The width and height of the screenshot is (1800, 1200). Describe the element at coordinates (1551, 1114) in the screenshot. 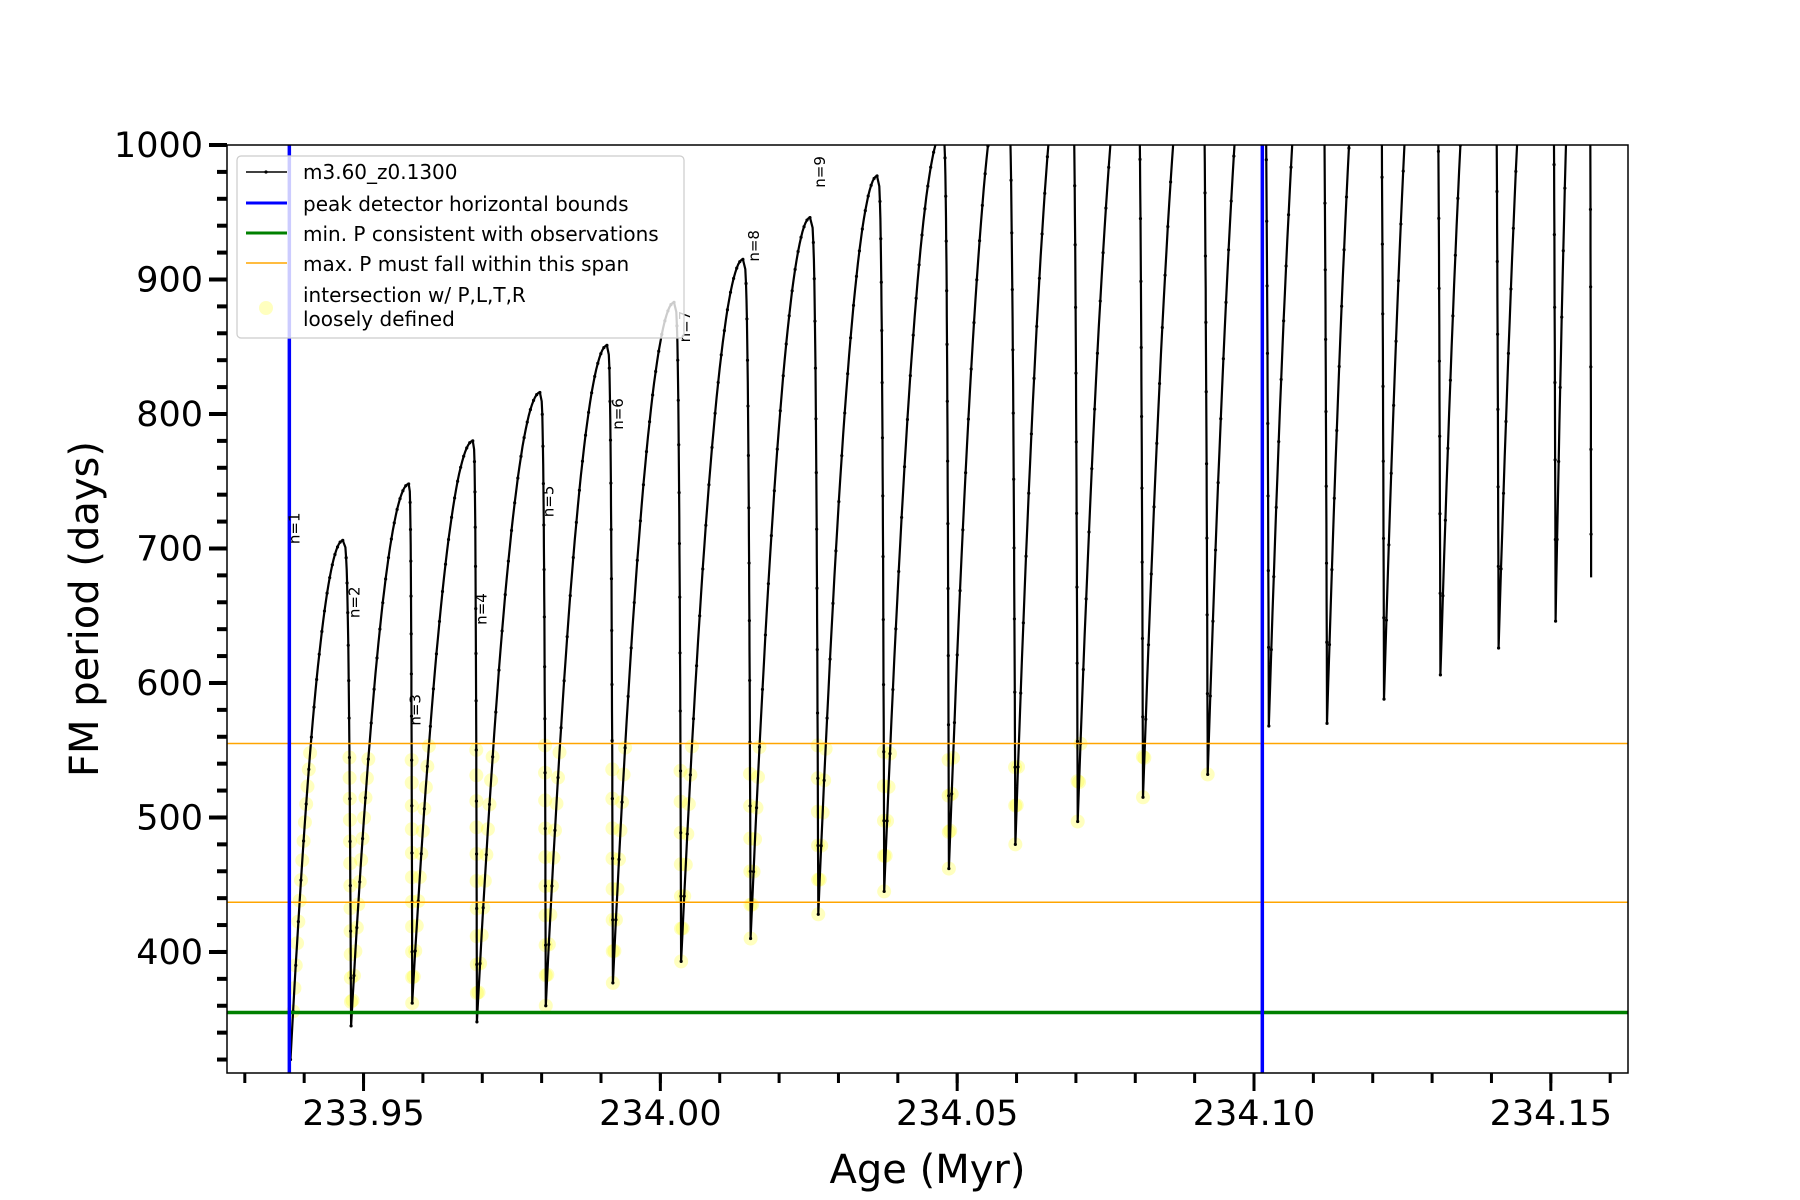

I see `x-tick-label: 234.15` at that location.